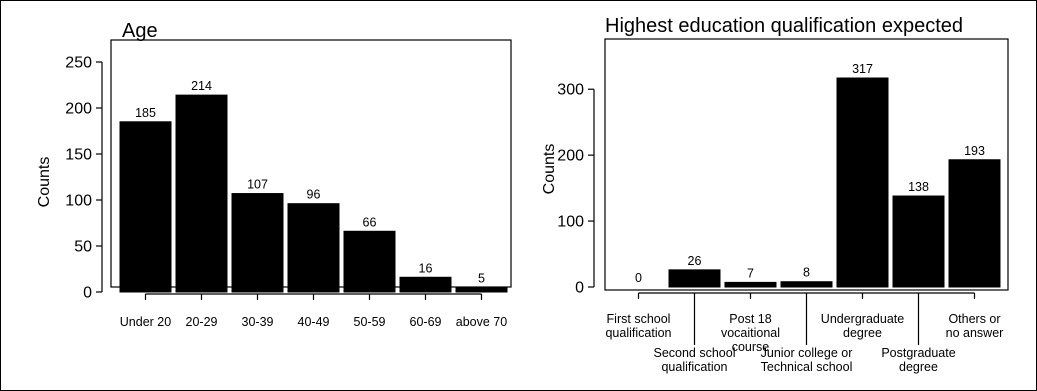 The height and width of the screenshot is (391, 1037). What do you see at coordinates (974, 151) in the screenshot?
I see `data-label: 193` at bounding box center [974, 151].